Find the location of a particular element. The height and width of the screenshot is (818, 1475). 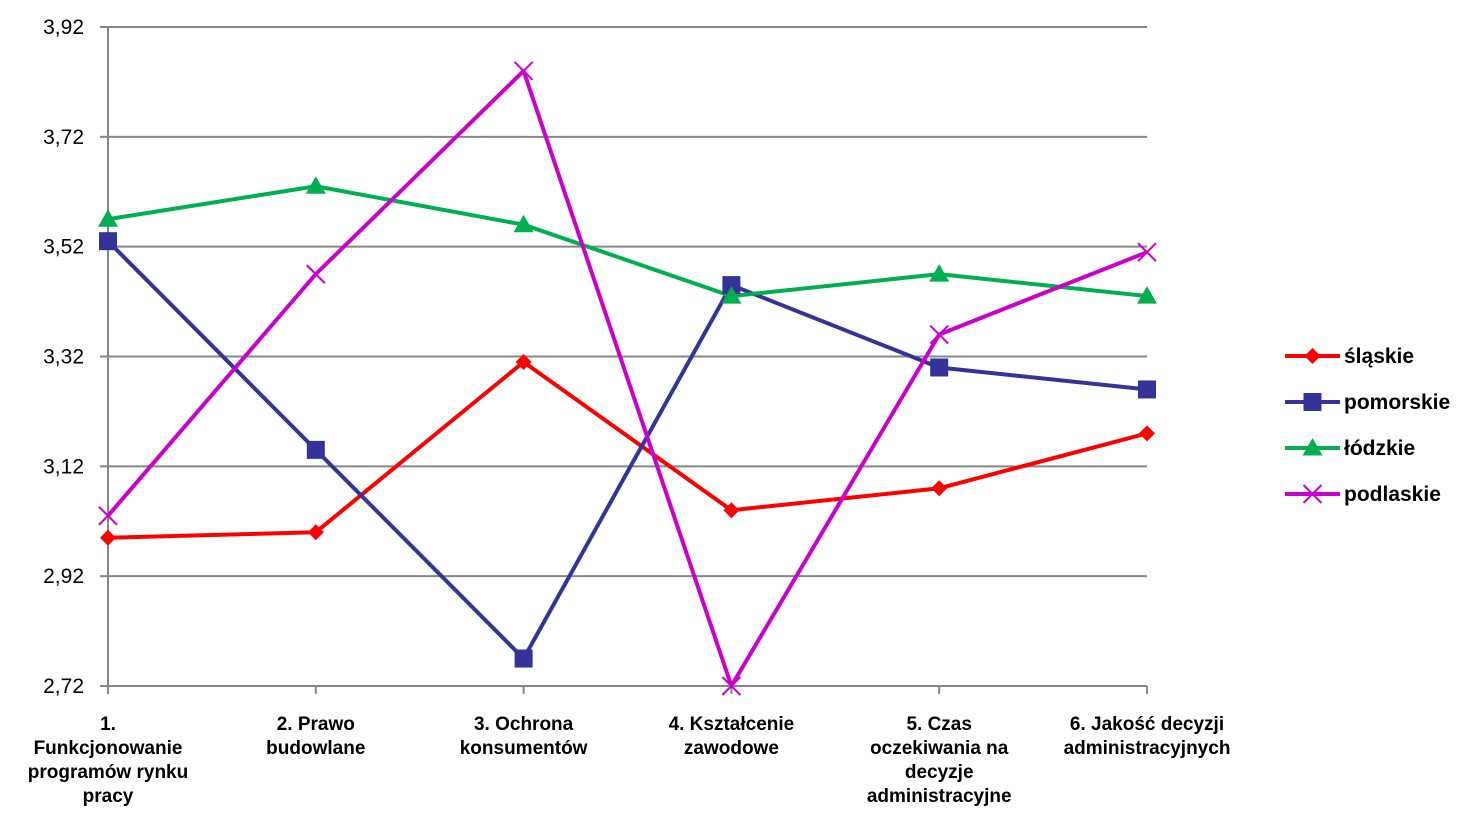

x-tick-label: 4. Kształcenie zawodowe is located at coordinates (732, 736).